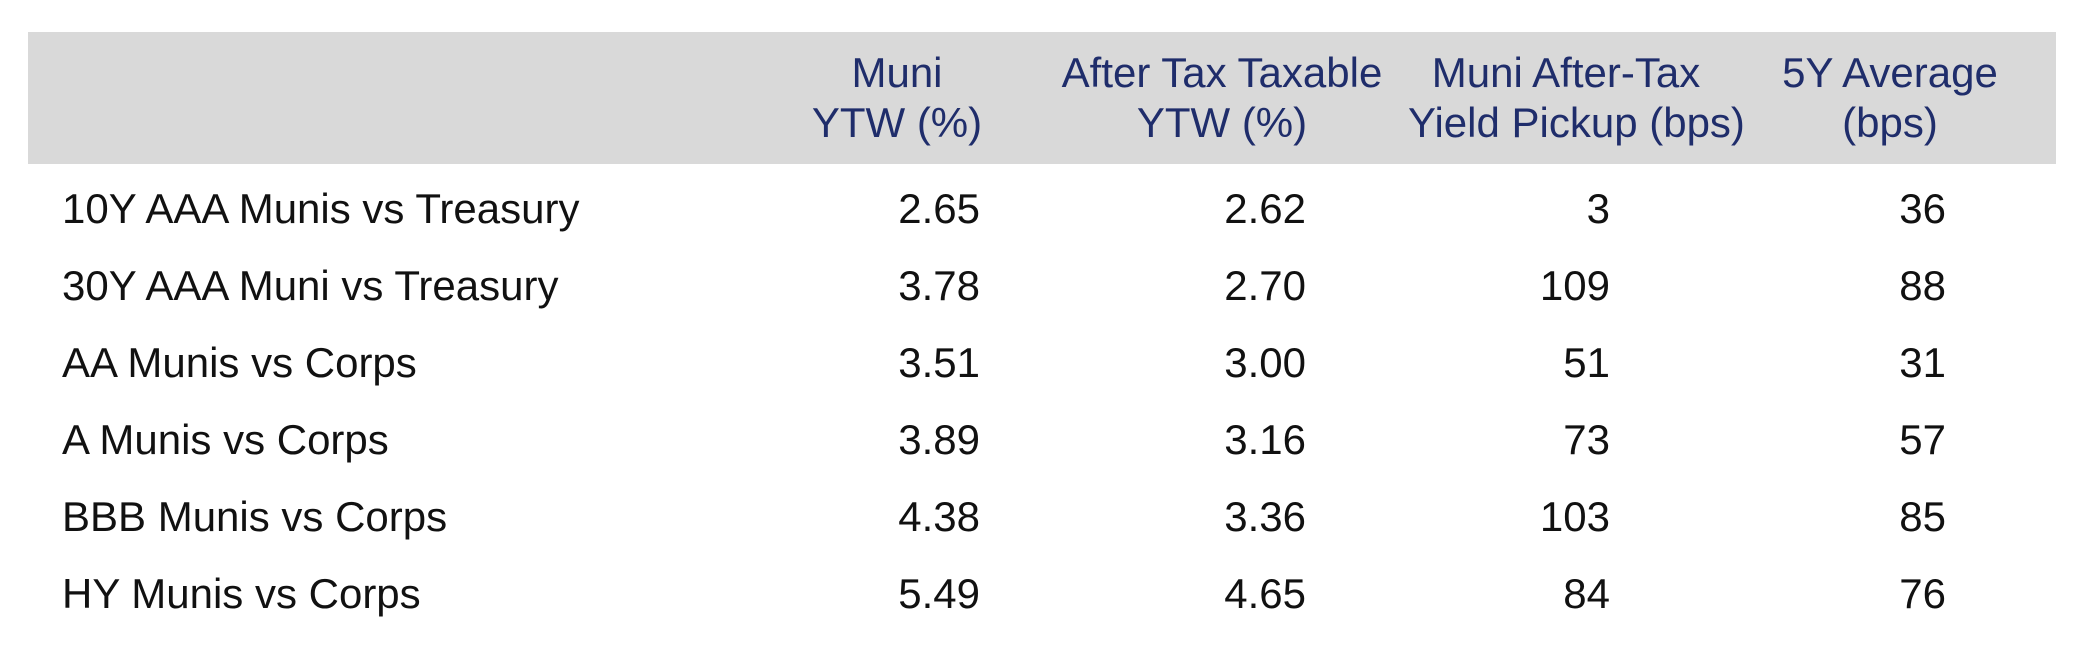 Image resolution: width=2084 pixels, height=664 pixels. Describe the element at coordinates (393, 98) in the screenshot. I see `header-blank-cell` at that location.